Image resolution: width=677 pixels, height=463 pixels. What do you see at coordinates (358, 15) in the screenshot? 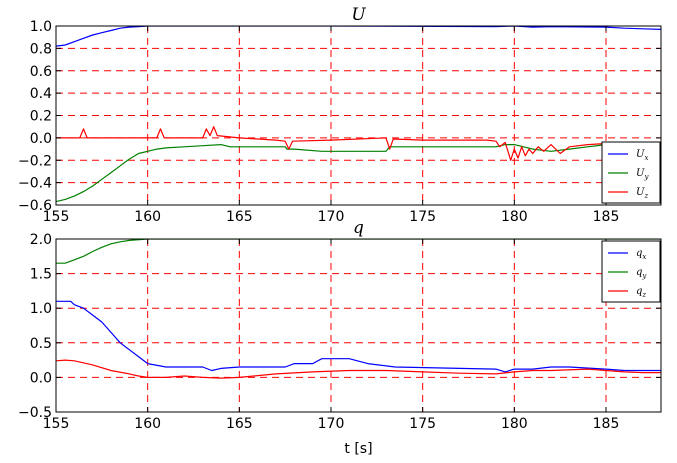
I see `chart-title: U` at bounding box center [358, 15].